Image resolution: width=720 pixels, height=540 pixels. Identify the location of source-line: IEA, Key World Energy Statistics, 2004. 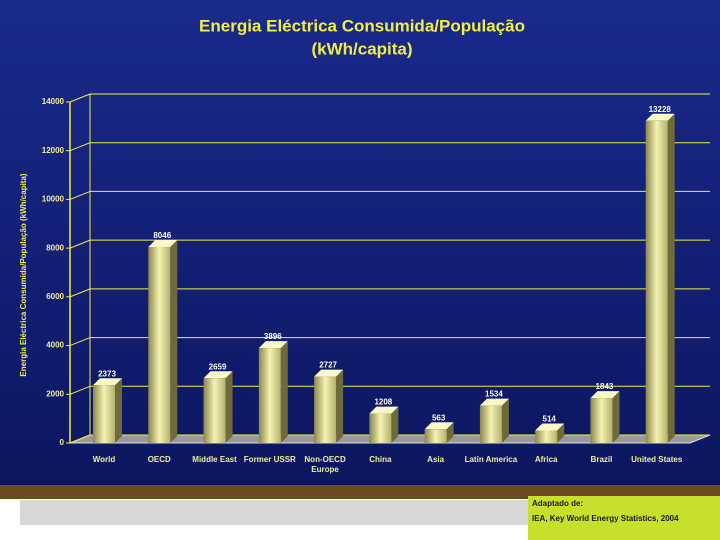
(605, 518).